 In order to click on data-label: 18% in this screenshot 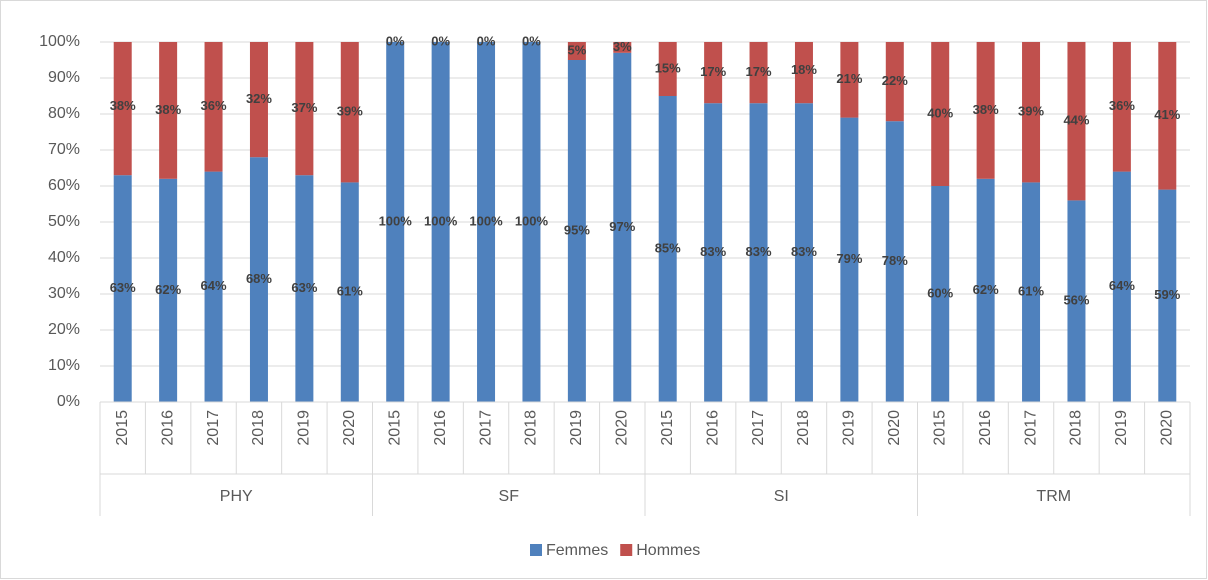, I will do `click(804, 69)`.